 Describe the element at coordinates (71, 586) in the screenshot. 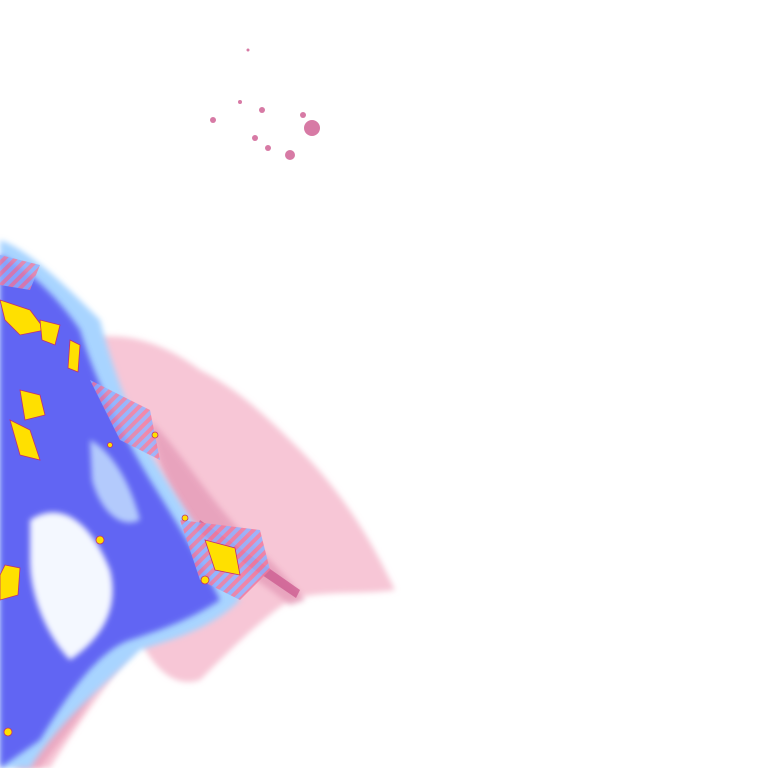

I see `rain-gap-white` at that location.